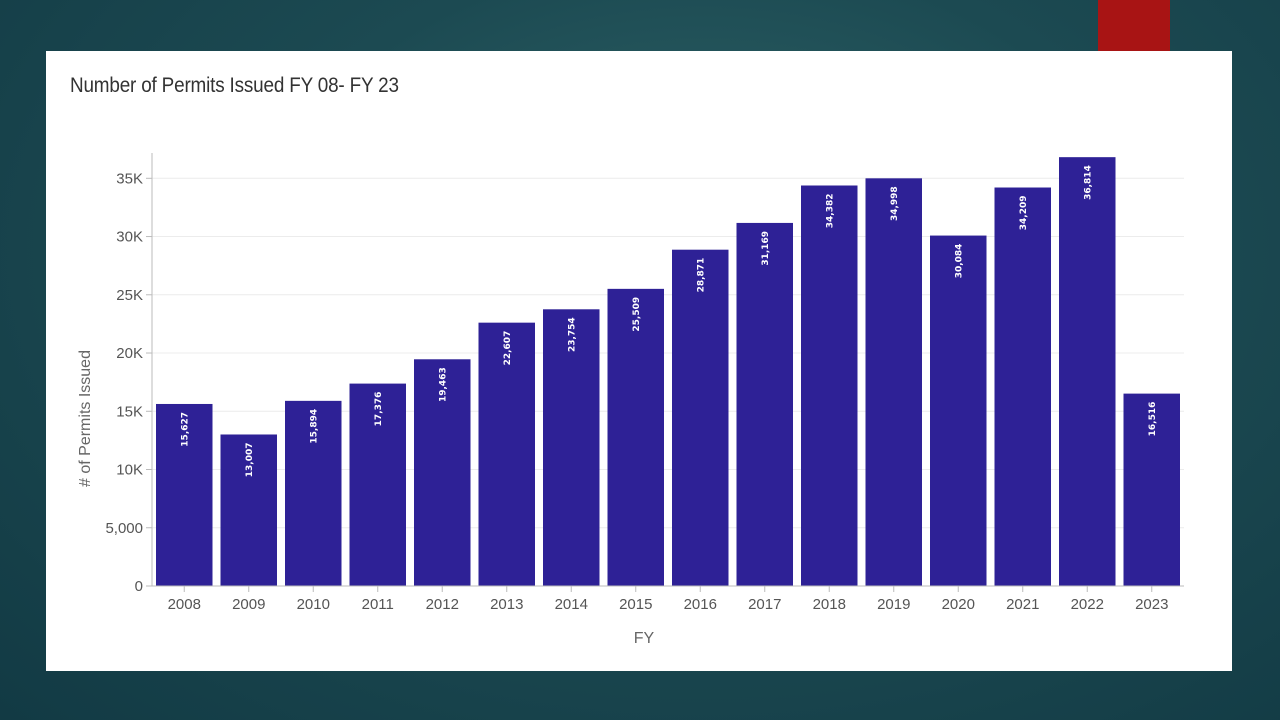 Image resolution: width=1280 pixels, height=720 pixels. I want to click on bar-2014, so click(571, 447).